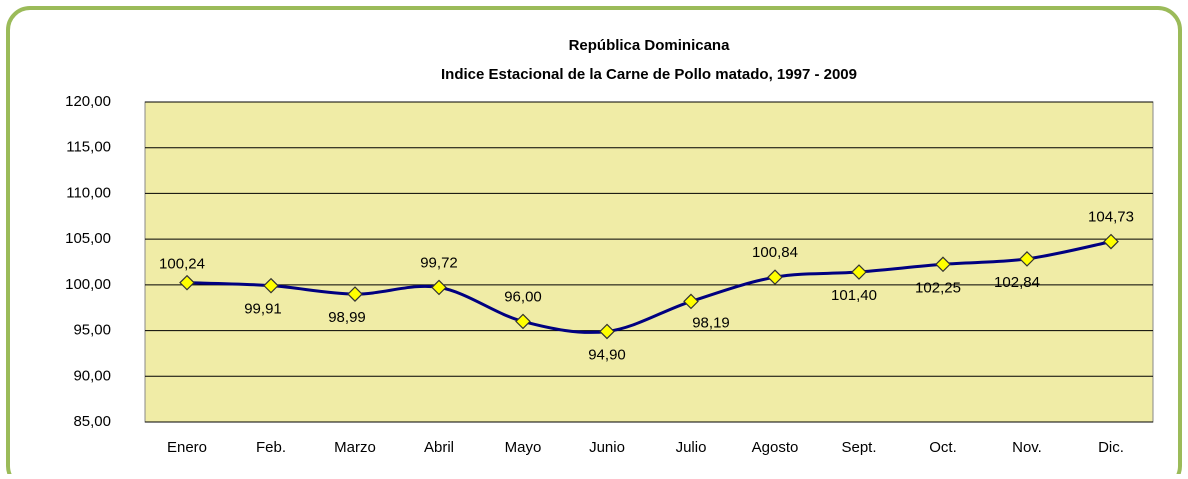  What do you see at coordinates (182, 264) in the screenshot?
I see `data-label: 100,24` at bounding box center [182, 264].